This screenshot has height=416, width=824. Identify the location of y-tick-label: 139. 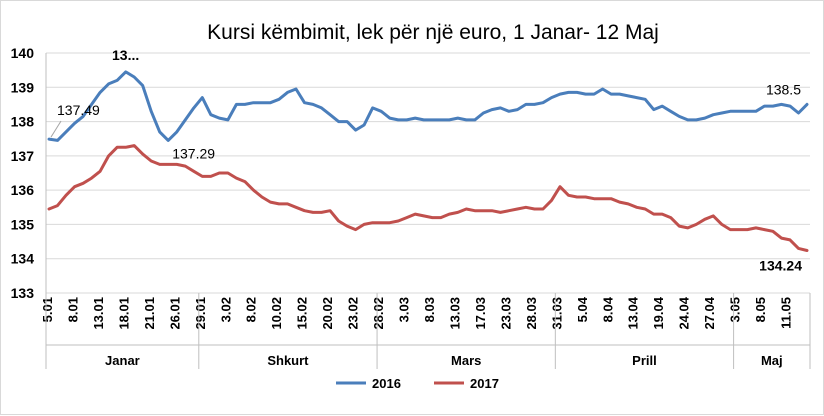
(23, 87).